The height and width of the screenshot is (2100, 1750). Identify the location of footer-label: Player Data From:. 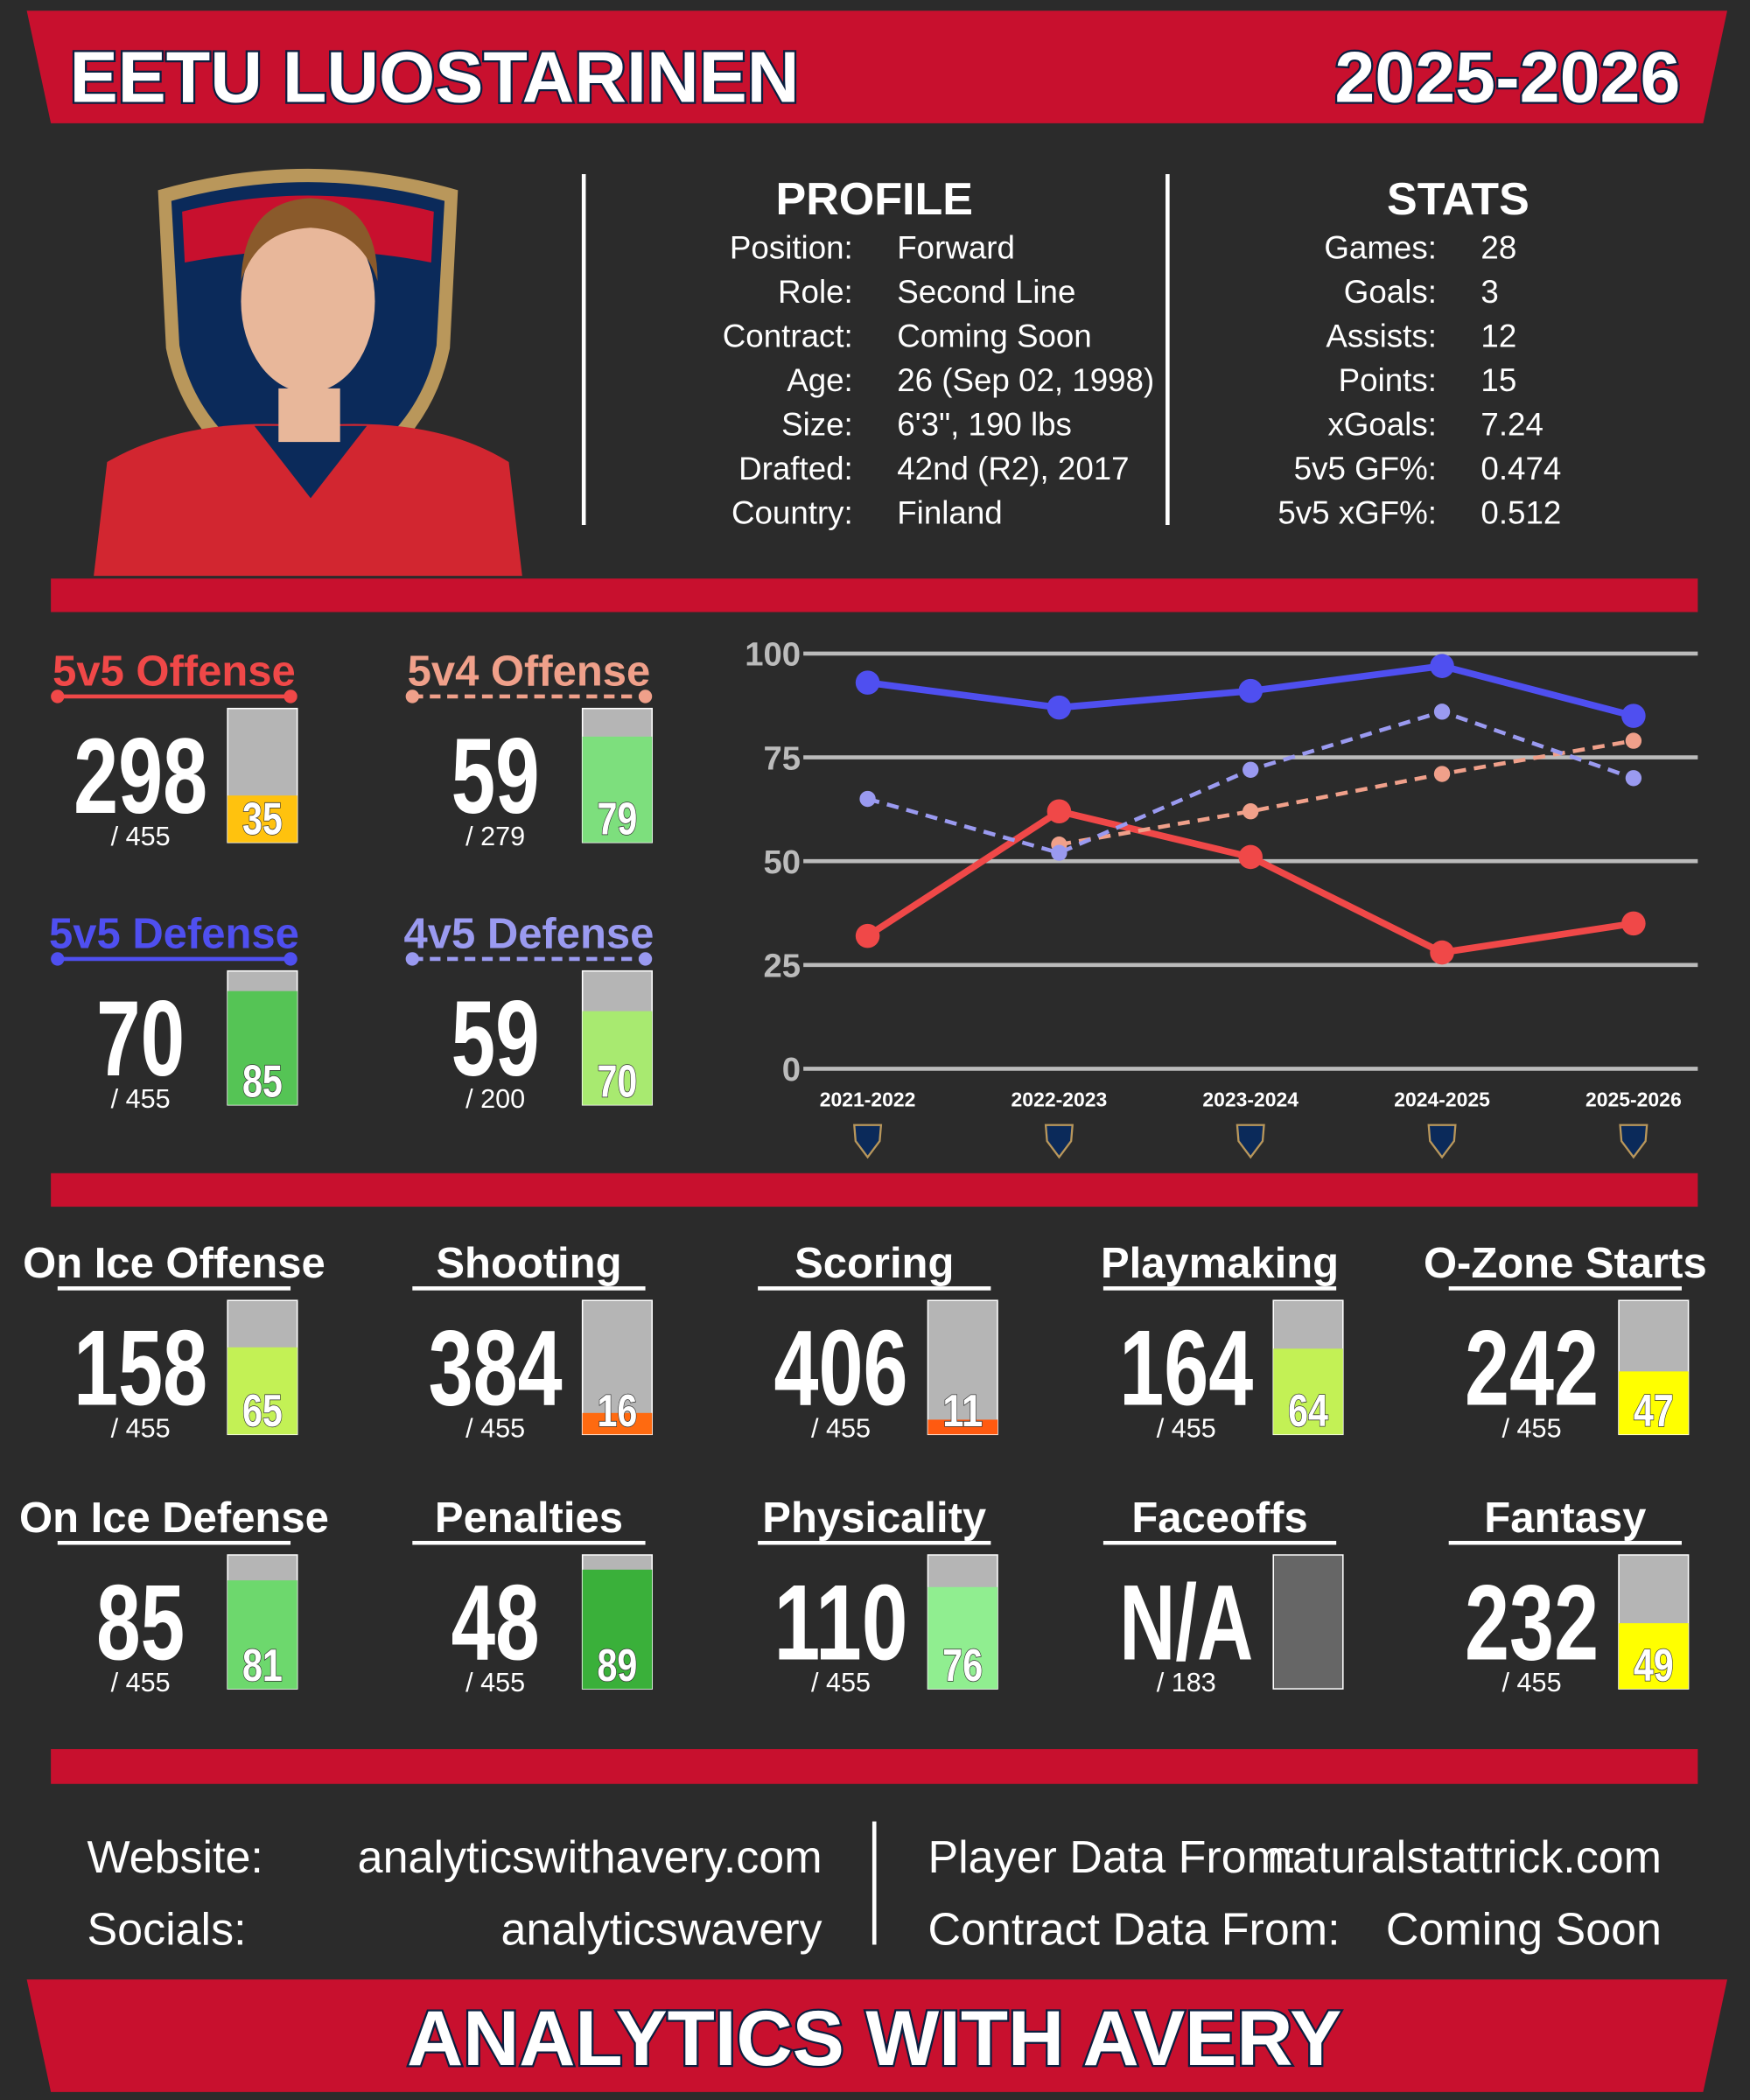
(1112, 1857).